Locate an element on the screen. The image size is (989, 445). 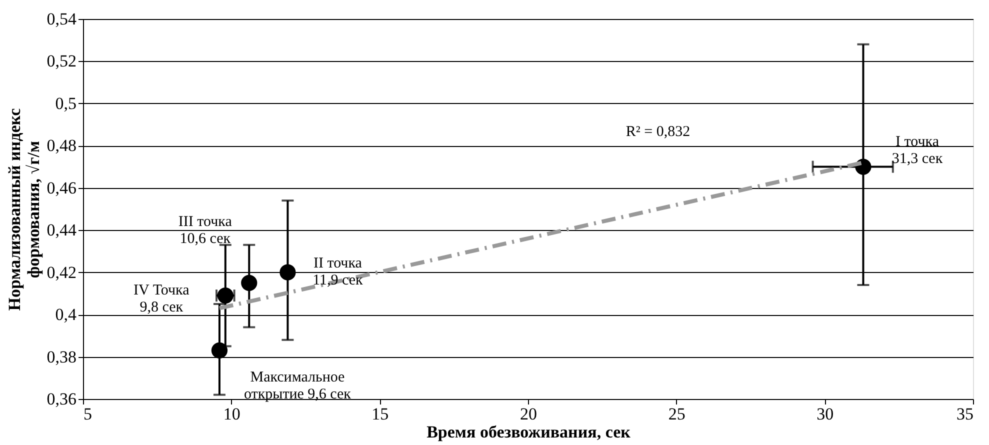
x-tick-label: 25 is located at coordinates (677, 414).